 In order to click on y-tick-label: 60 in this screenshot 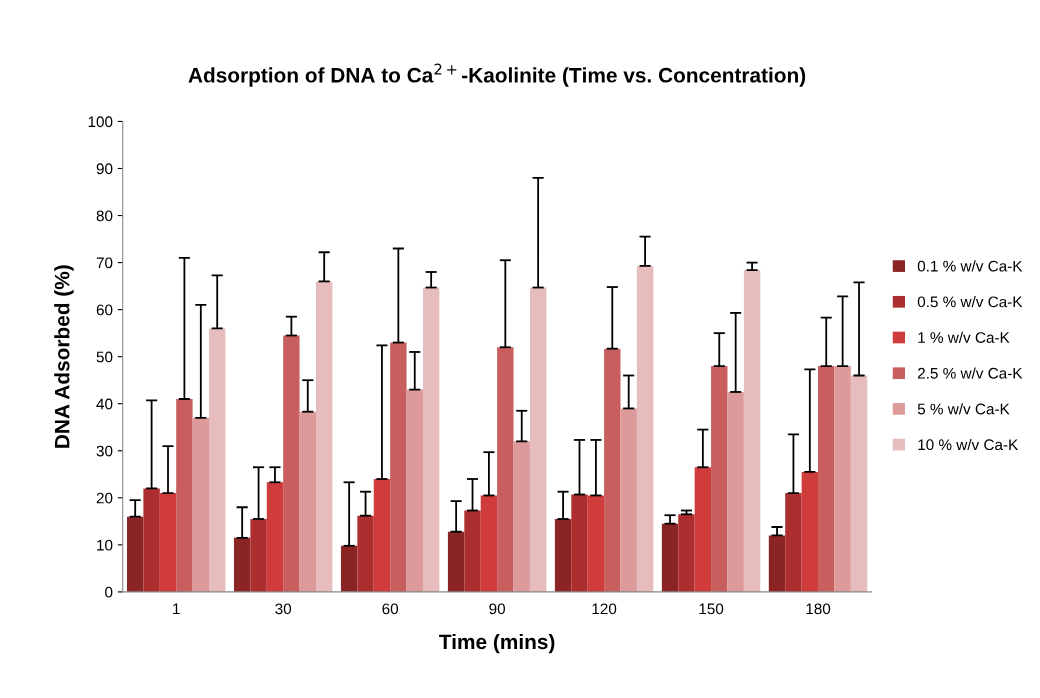, I will do `click(104, 310)`.